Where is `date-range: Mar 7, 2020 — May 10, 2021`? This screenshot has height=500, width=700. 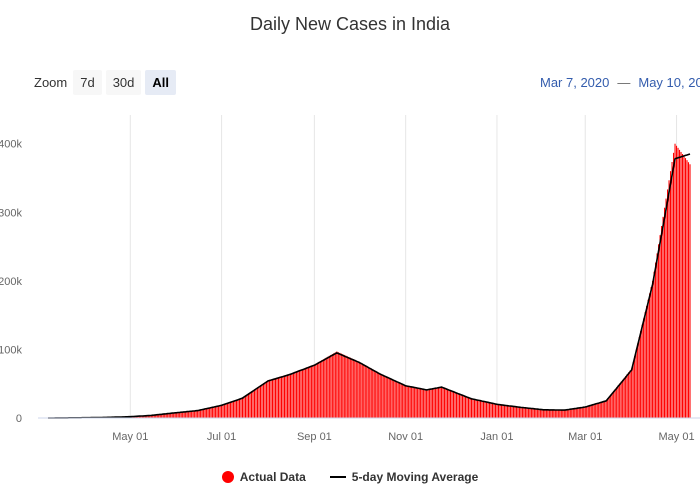
date-range: Mar 7, 2020 — May 10, 2021 is located at coordinates (620, 82).